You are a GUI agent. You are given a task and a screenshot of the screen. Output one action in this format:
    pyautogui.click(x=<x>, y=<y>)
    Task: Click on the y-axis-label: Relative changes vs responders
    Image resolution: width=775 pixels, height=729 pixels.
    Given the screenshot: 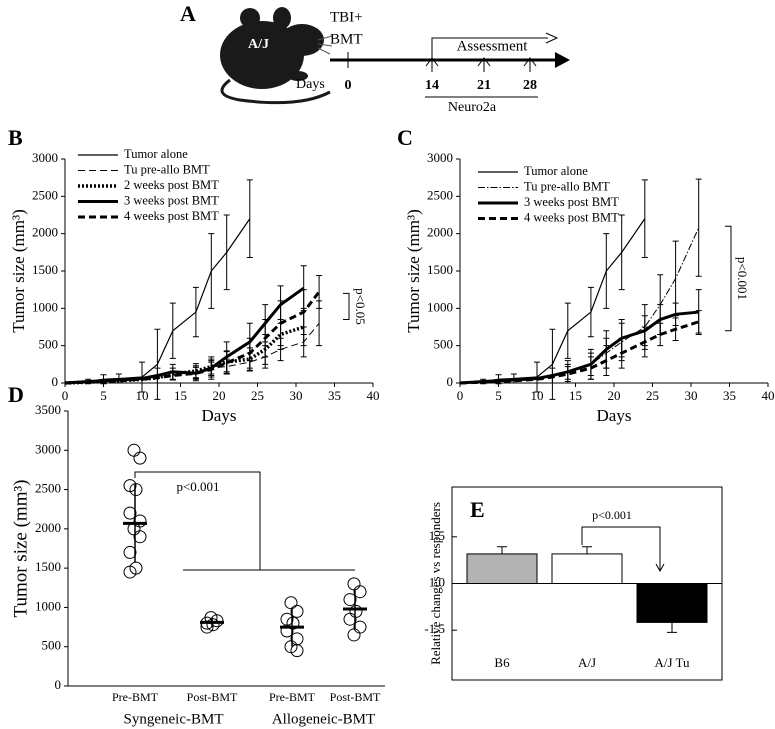 What is the action you would take?
    pyautogui.click(x=435, y=583)
    